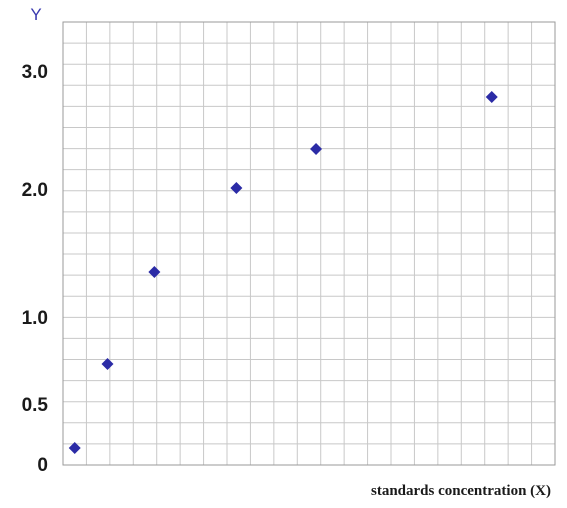 Image resolution: width=567 pixels, height=508 pixels. I want to click on y-tick-label: 0, so click(42, 465).